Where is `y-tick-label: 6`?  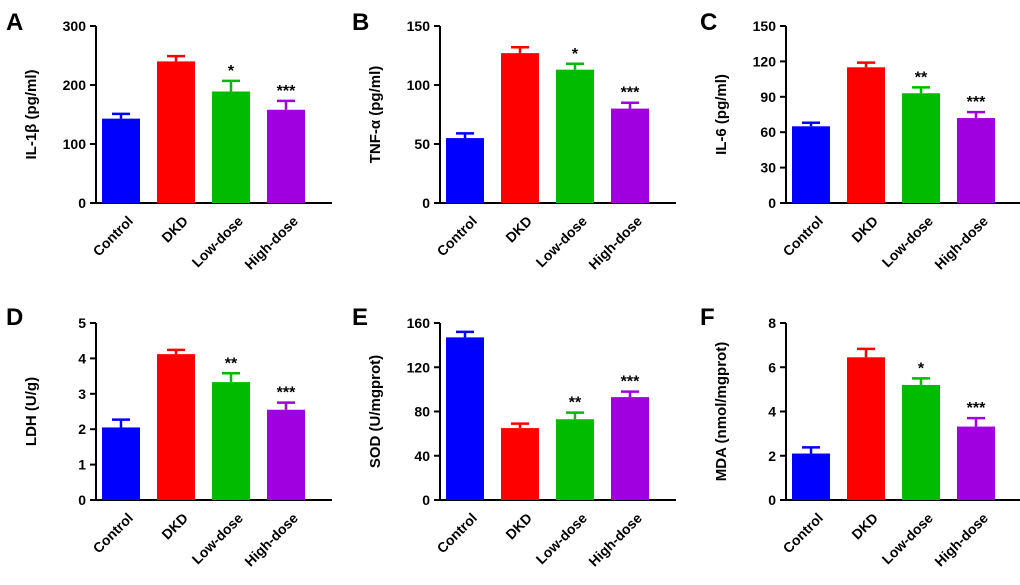 y-tick-label: 6 is located at coordinates (772, 367).